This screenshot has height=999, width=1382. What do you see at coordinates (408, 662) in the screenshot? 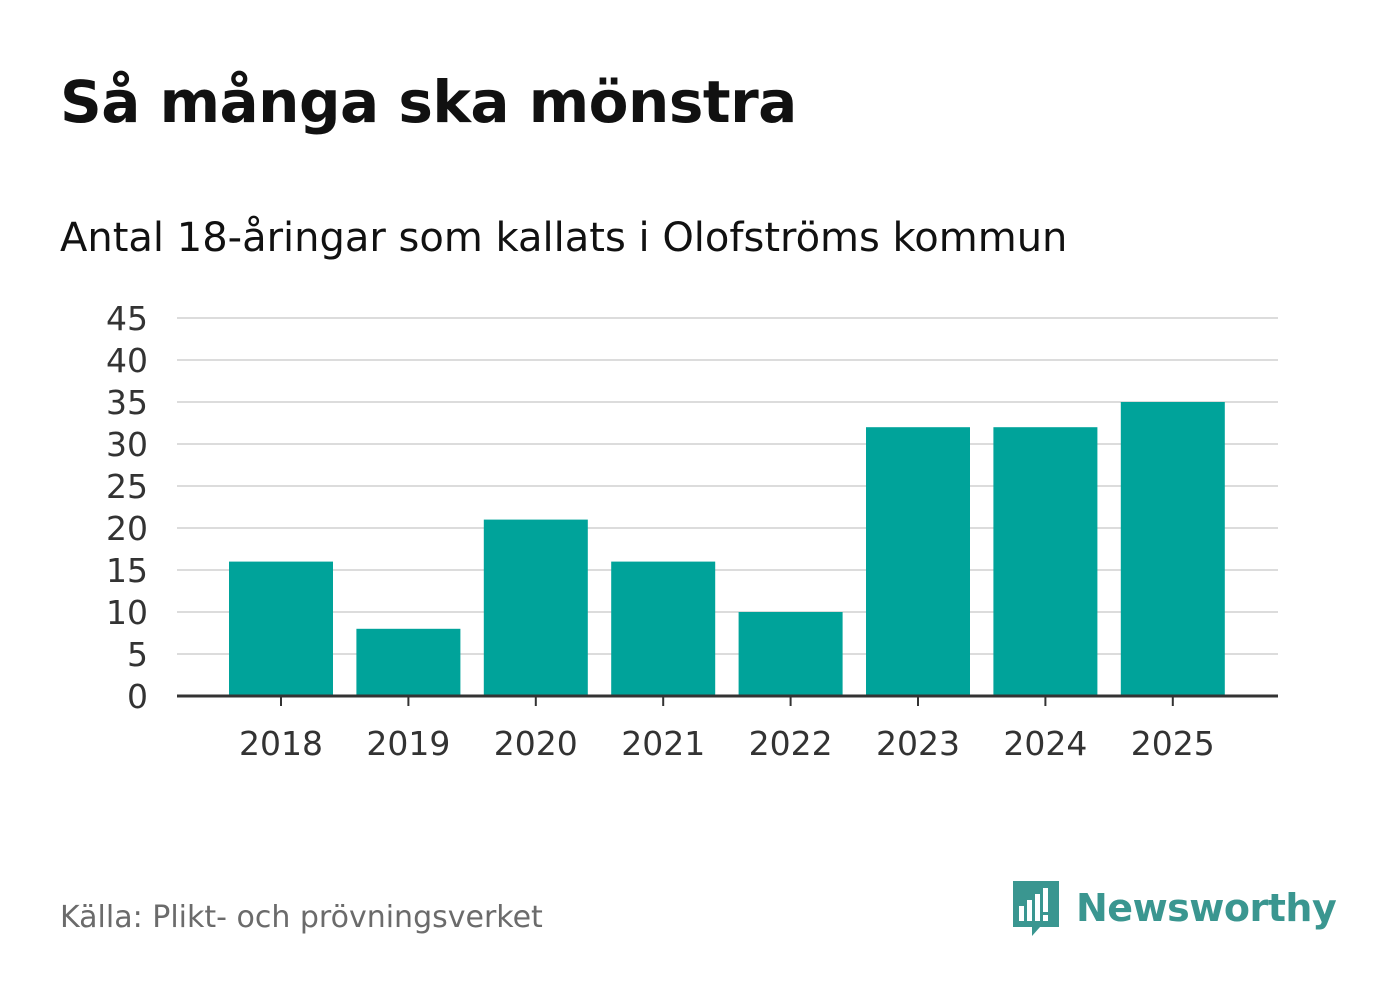
I see `bar-2019` at bounding box center [408, 662].